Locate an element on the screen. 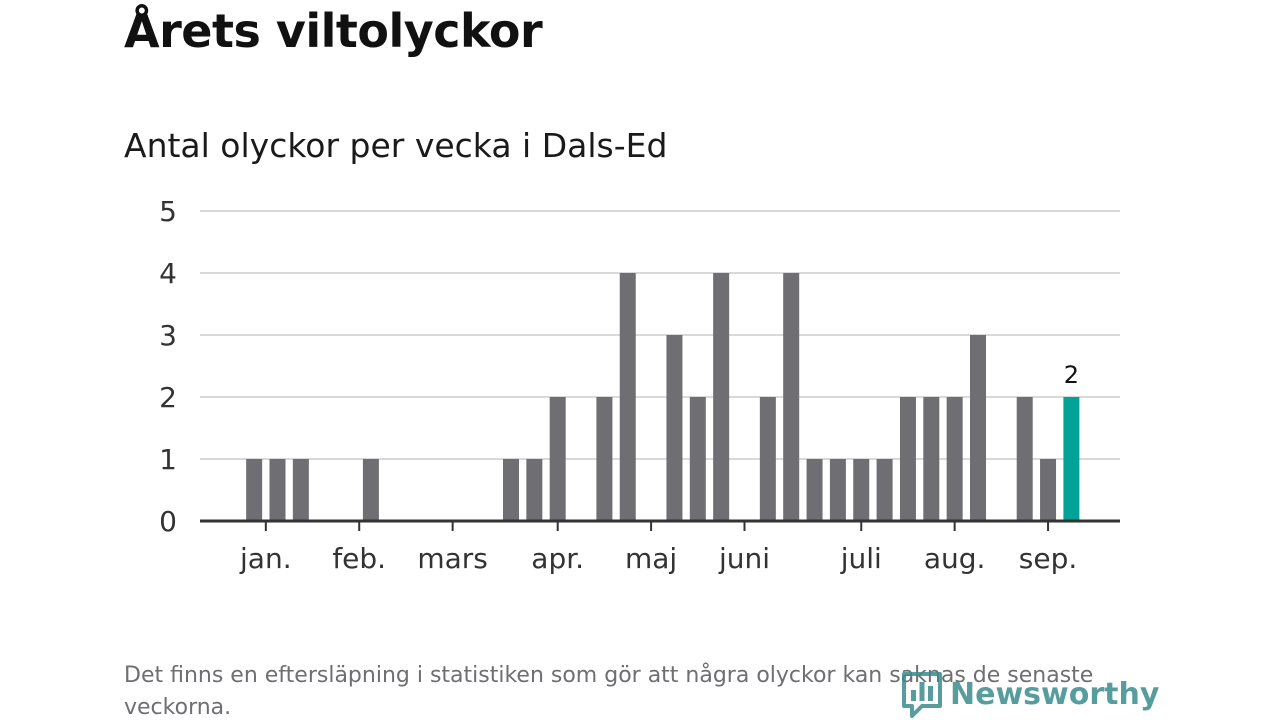 Image resolution: width=1280 pixels, height=724 pixels. x-axis is located at coordinates (660, 525).